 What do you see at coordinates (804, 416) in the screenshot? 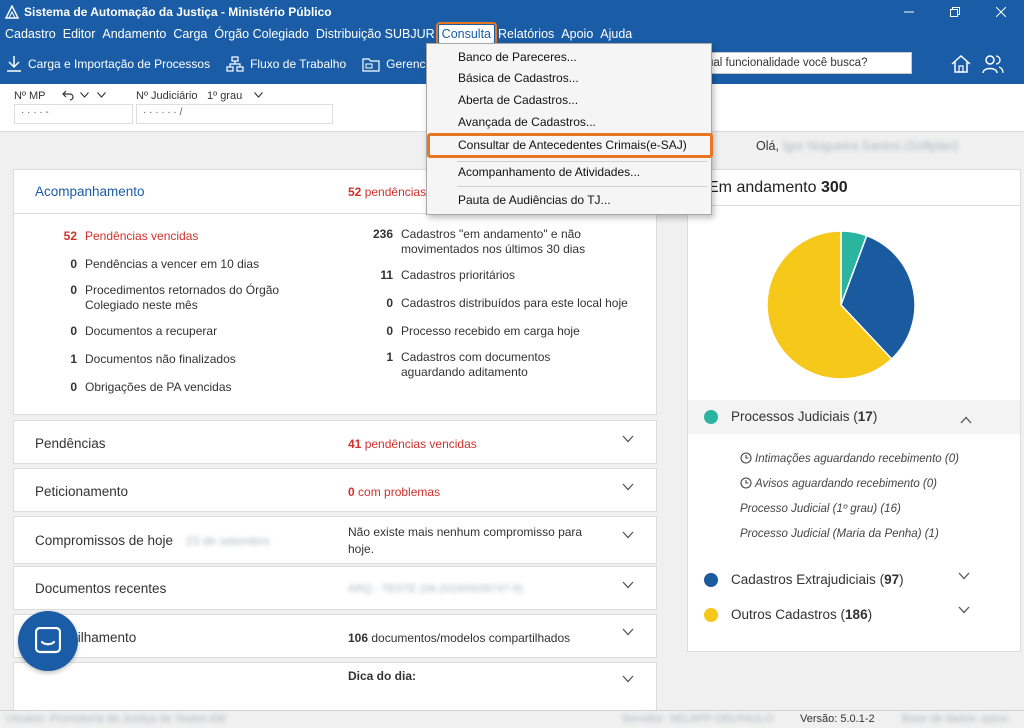
I see `legend-processos-judiciais: Processos Judiciais (17)` at bounding box center [804, 416].